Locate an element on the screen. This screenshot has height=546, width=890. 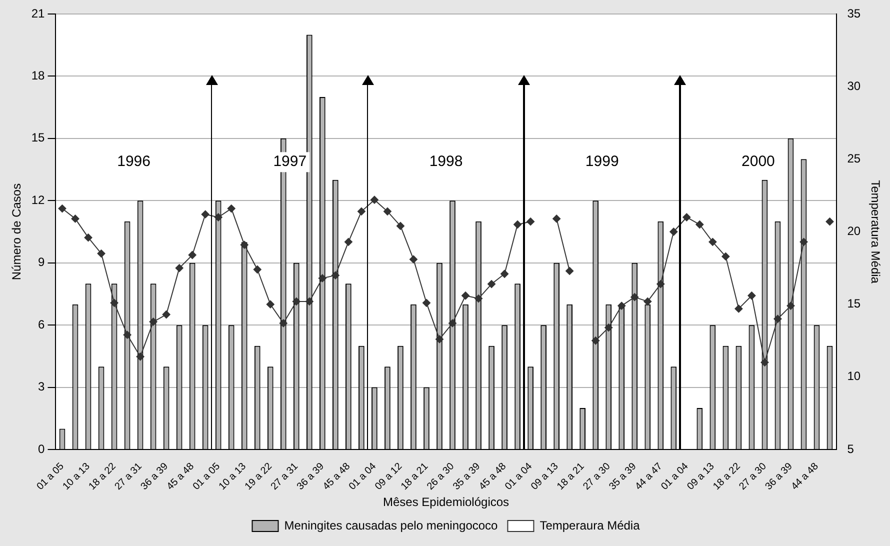
y2-tick-label: 25 is located at coordinates (854, 158).